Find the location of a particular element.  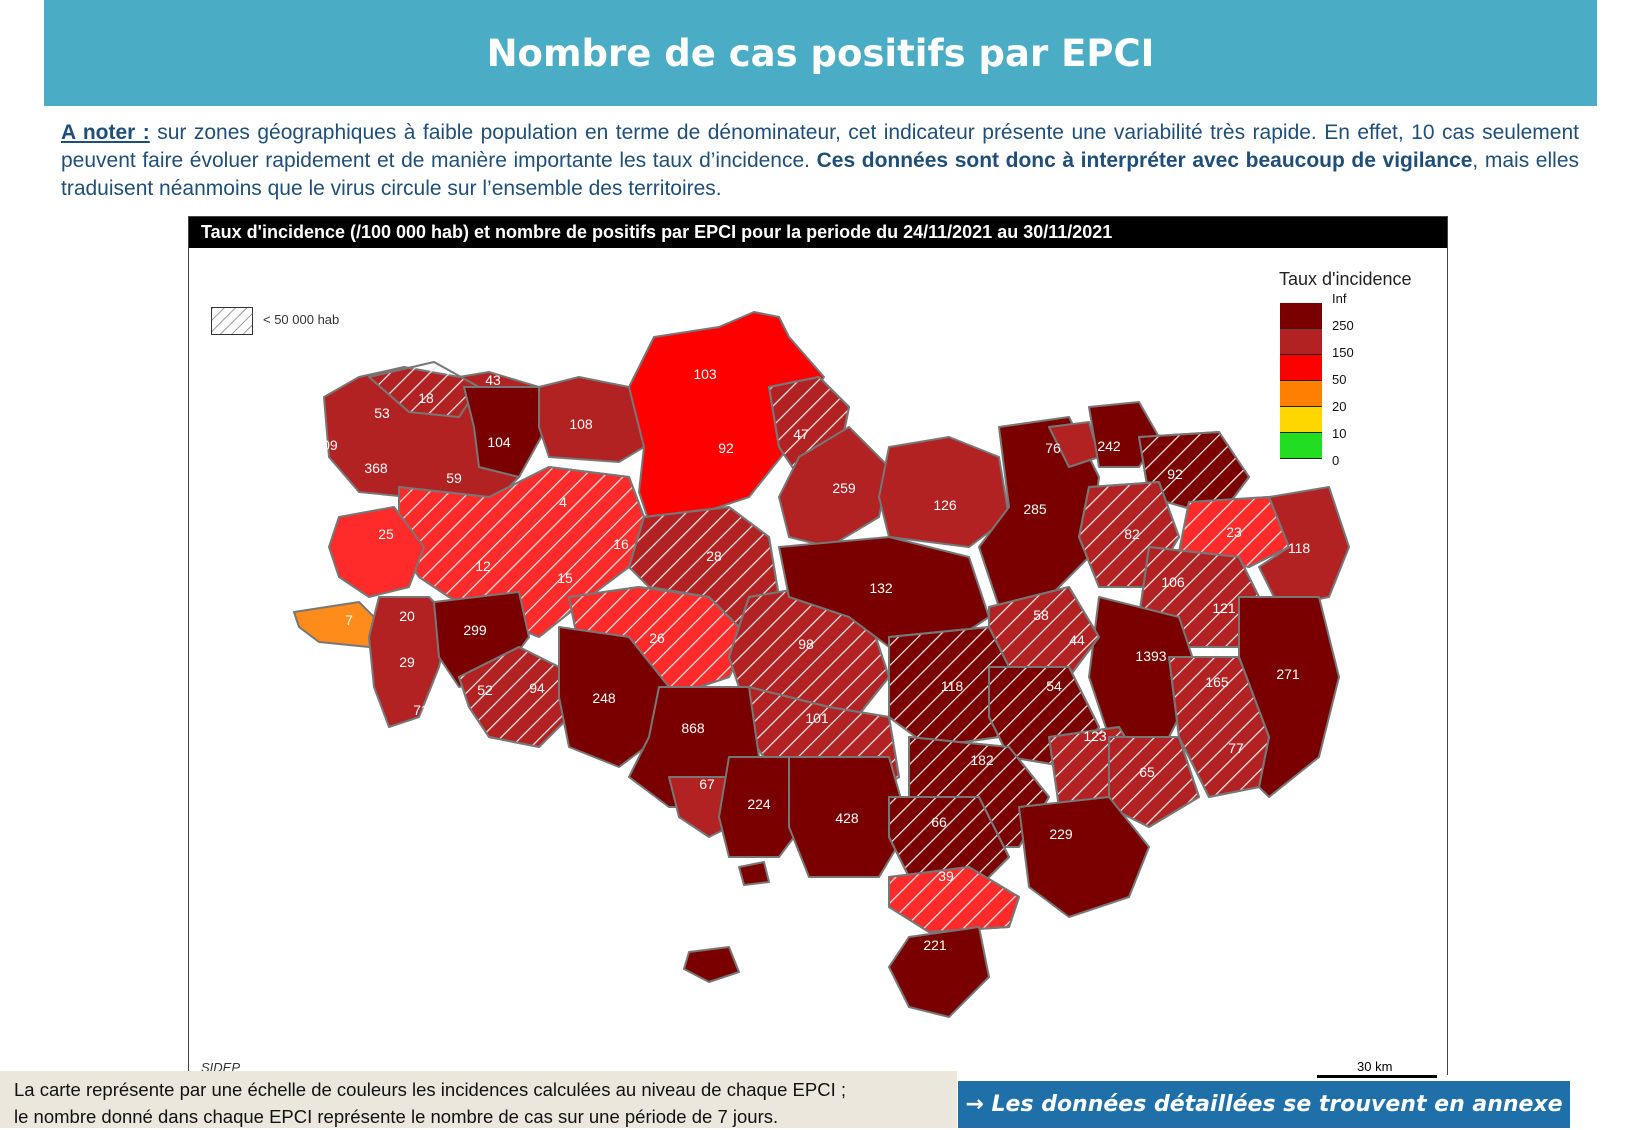

epci-count-label: 221 is located at coordinates (935, 945).